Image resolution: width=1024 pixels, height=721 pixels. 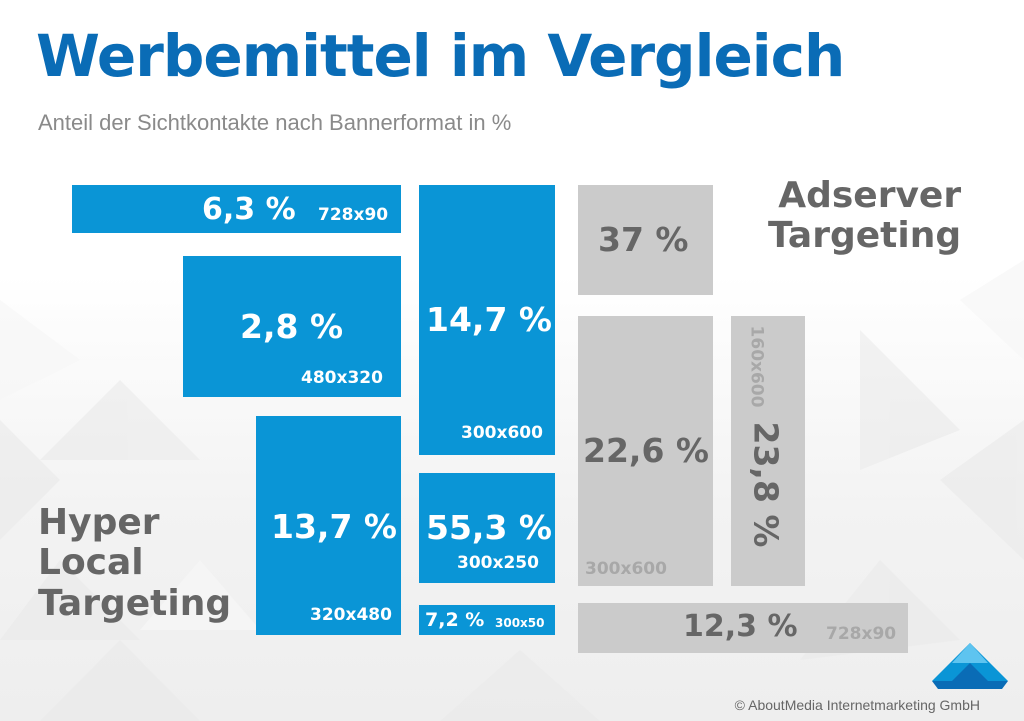 I want to click on tile-hyper-300x600: 14,7 % 300x600, so click(x=487, y=320).